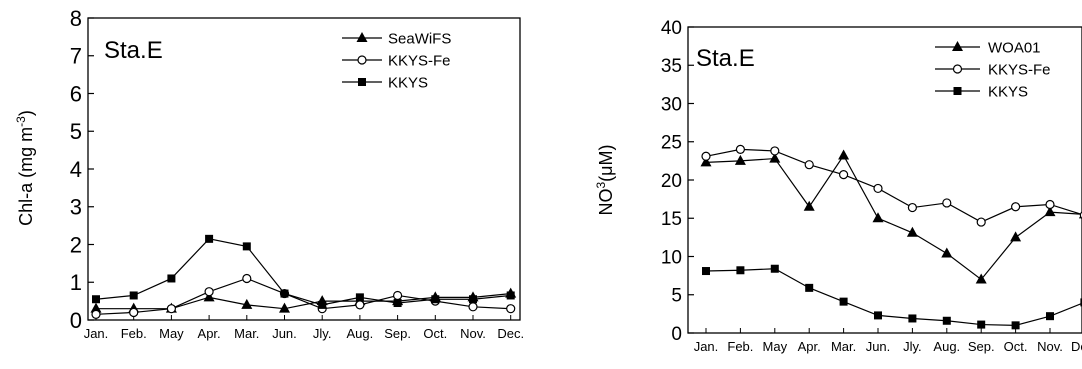  I want to click on y-tick-label: 7, so click(76, 56).